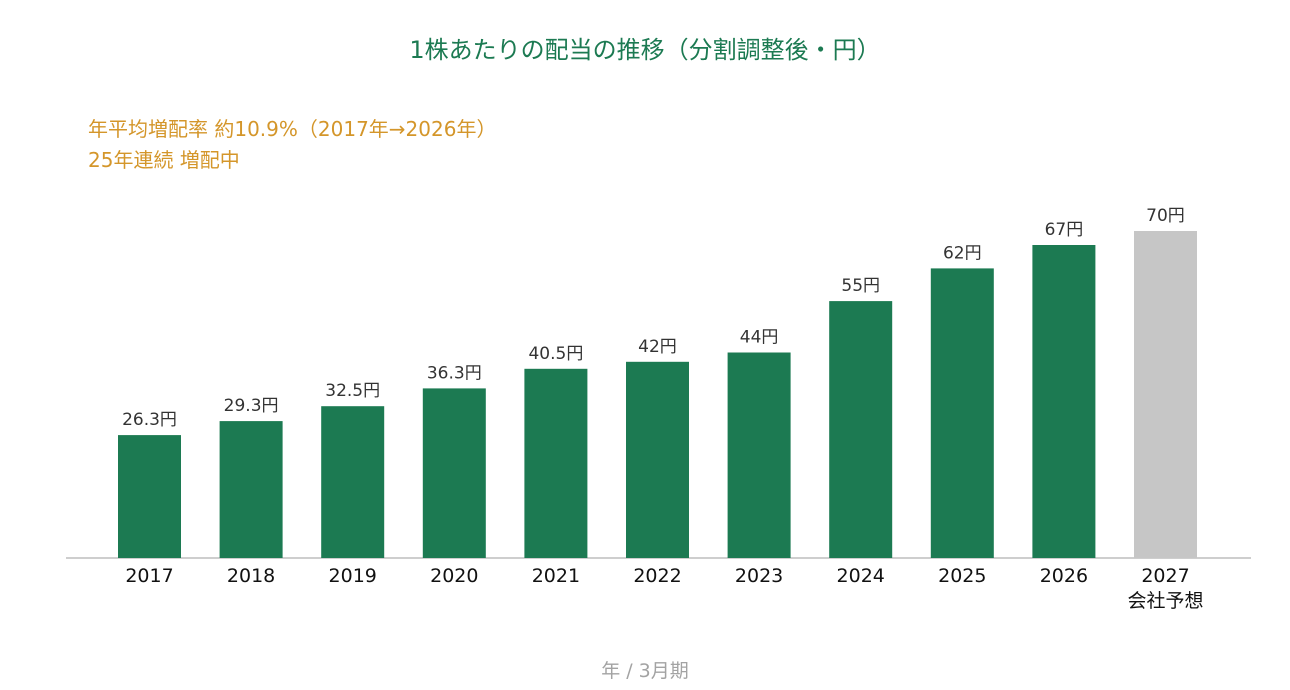 The height and width of the screenshot is (690, 1290). I want to click on value-label-2025: 62円, so click(962, 253).